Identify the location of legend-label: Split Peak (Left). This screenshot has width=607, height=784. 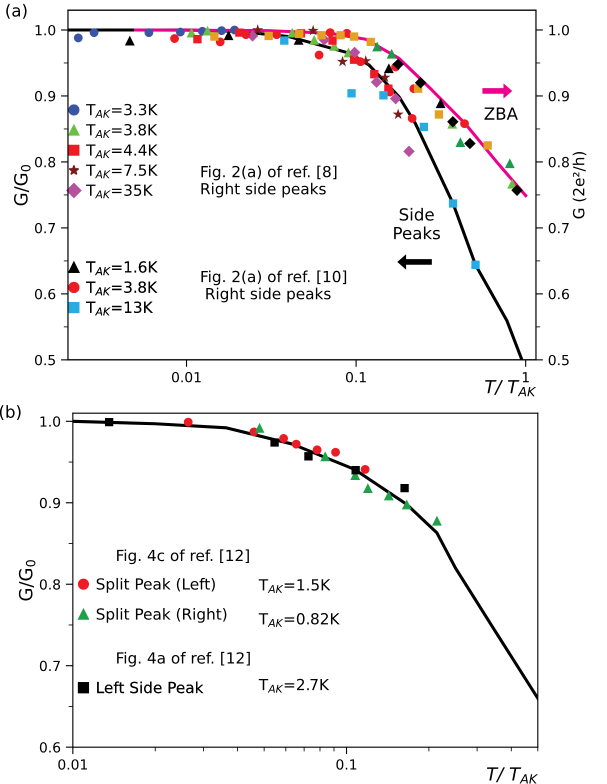
(155, 585).